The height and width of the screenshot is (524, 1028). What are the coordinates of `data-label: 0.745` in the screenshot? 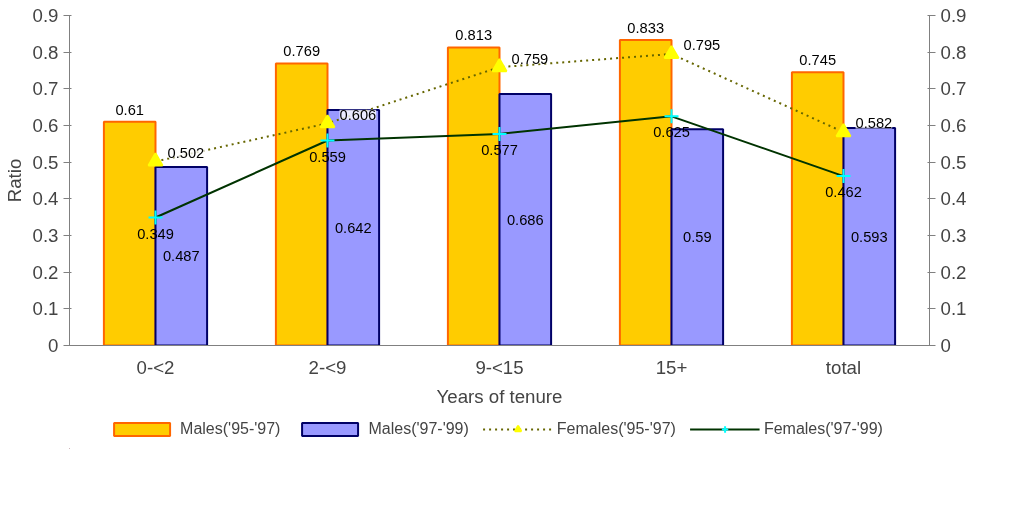 It's located at (818, 60).